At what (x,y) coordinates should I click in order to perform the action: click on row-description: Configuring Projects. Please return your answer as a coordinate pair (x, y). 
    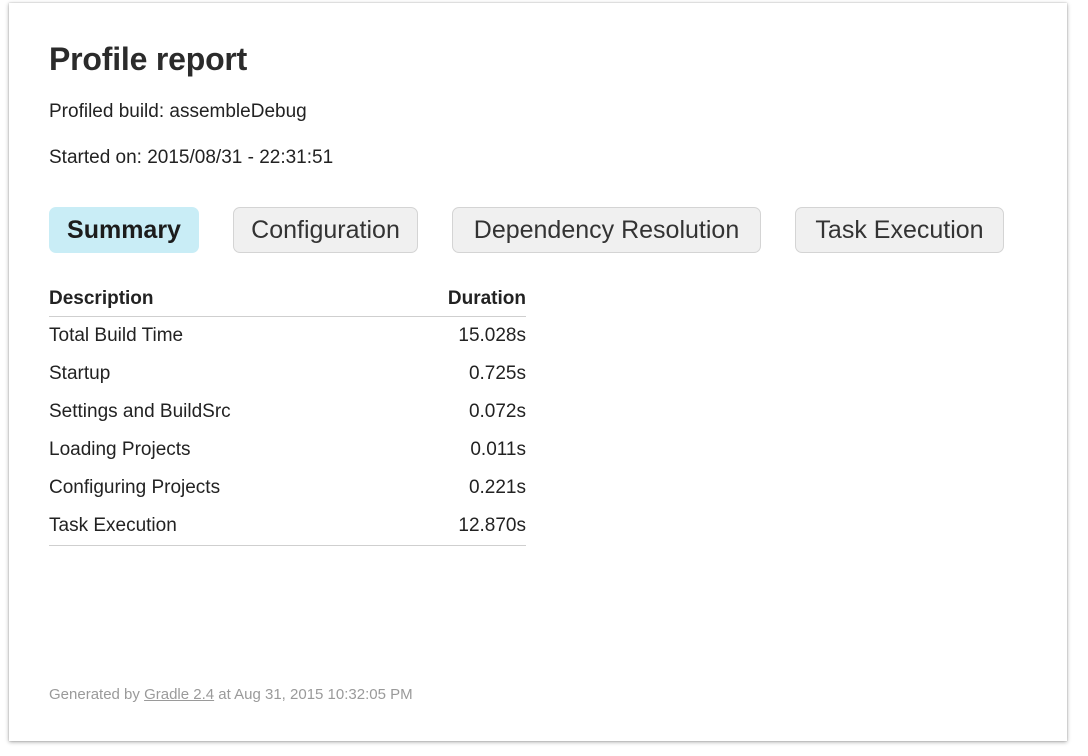
    Looking at the image, I should click on (135, 487).